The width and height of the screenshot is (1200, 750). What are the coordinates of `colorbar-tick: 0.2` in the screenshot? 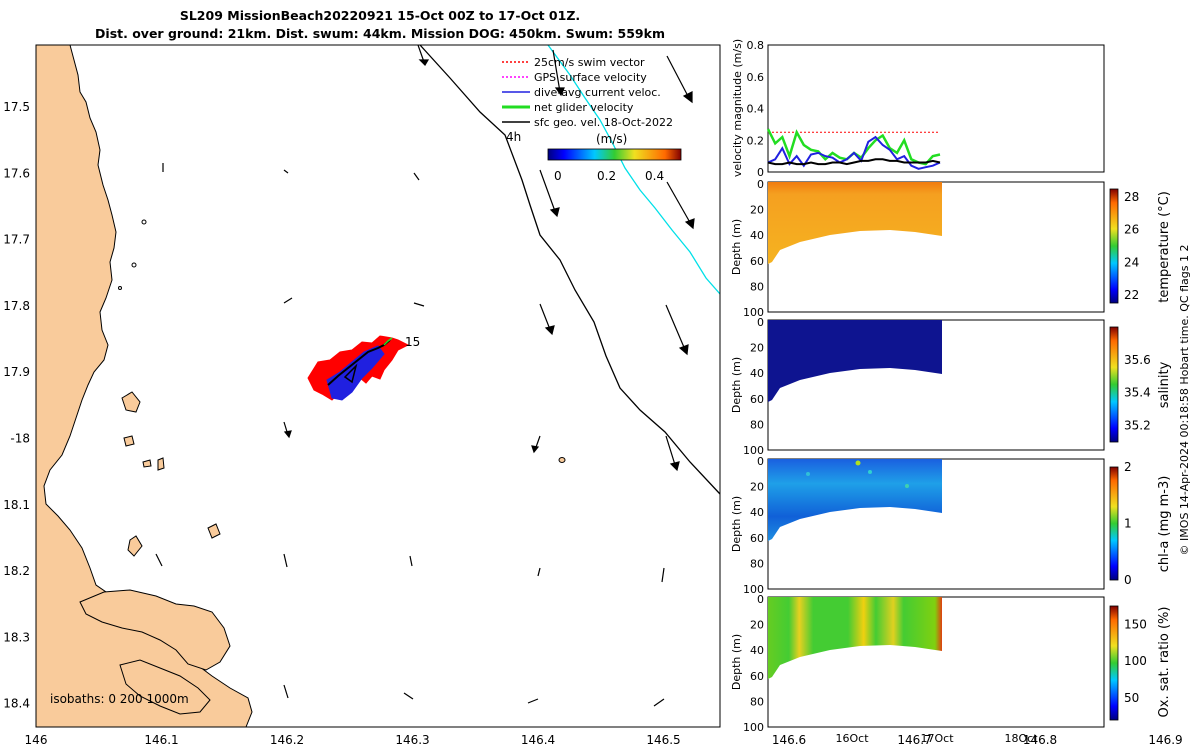 It's located at (606, 176).